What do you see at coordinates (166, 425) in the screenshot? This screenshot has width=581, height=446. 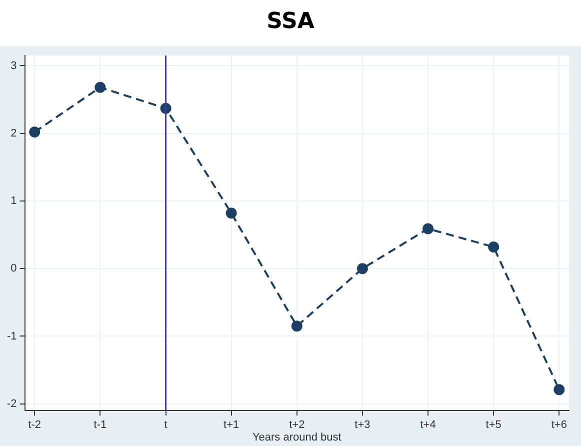 I see `x-tick-label: t` at bounding box center [166, 425].